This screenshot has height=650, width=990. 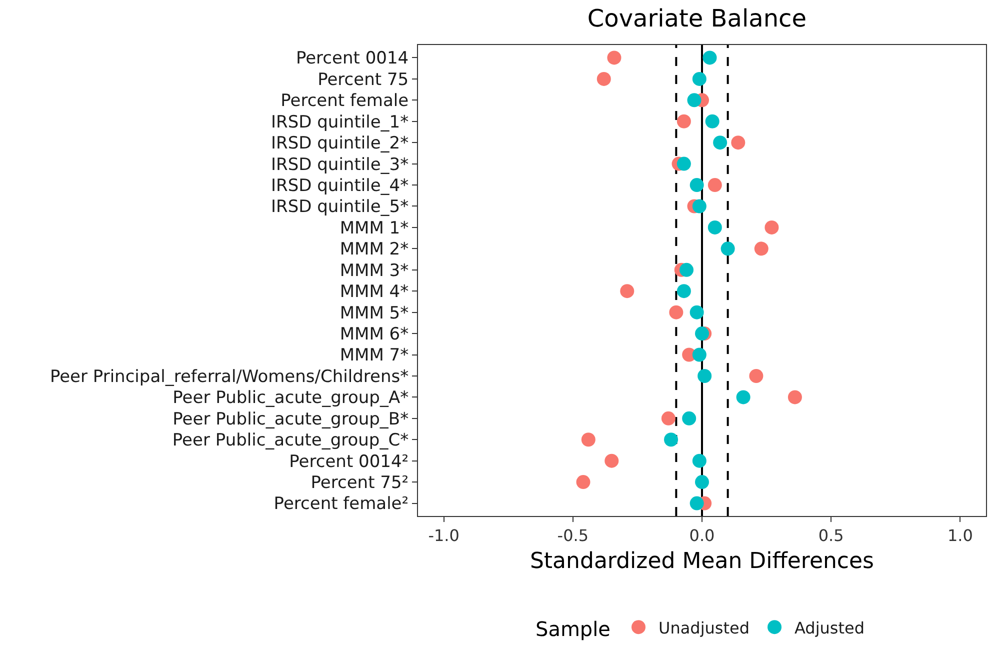 What do you see at coordinates (340, 122) in the screenshot?
I see `y-tick-label: IRSD quintile_1*` at bounding box center [340, 122].